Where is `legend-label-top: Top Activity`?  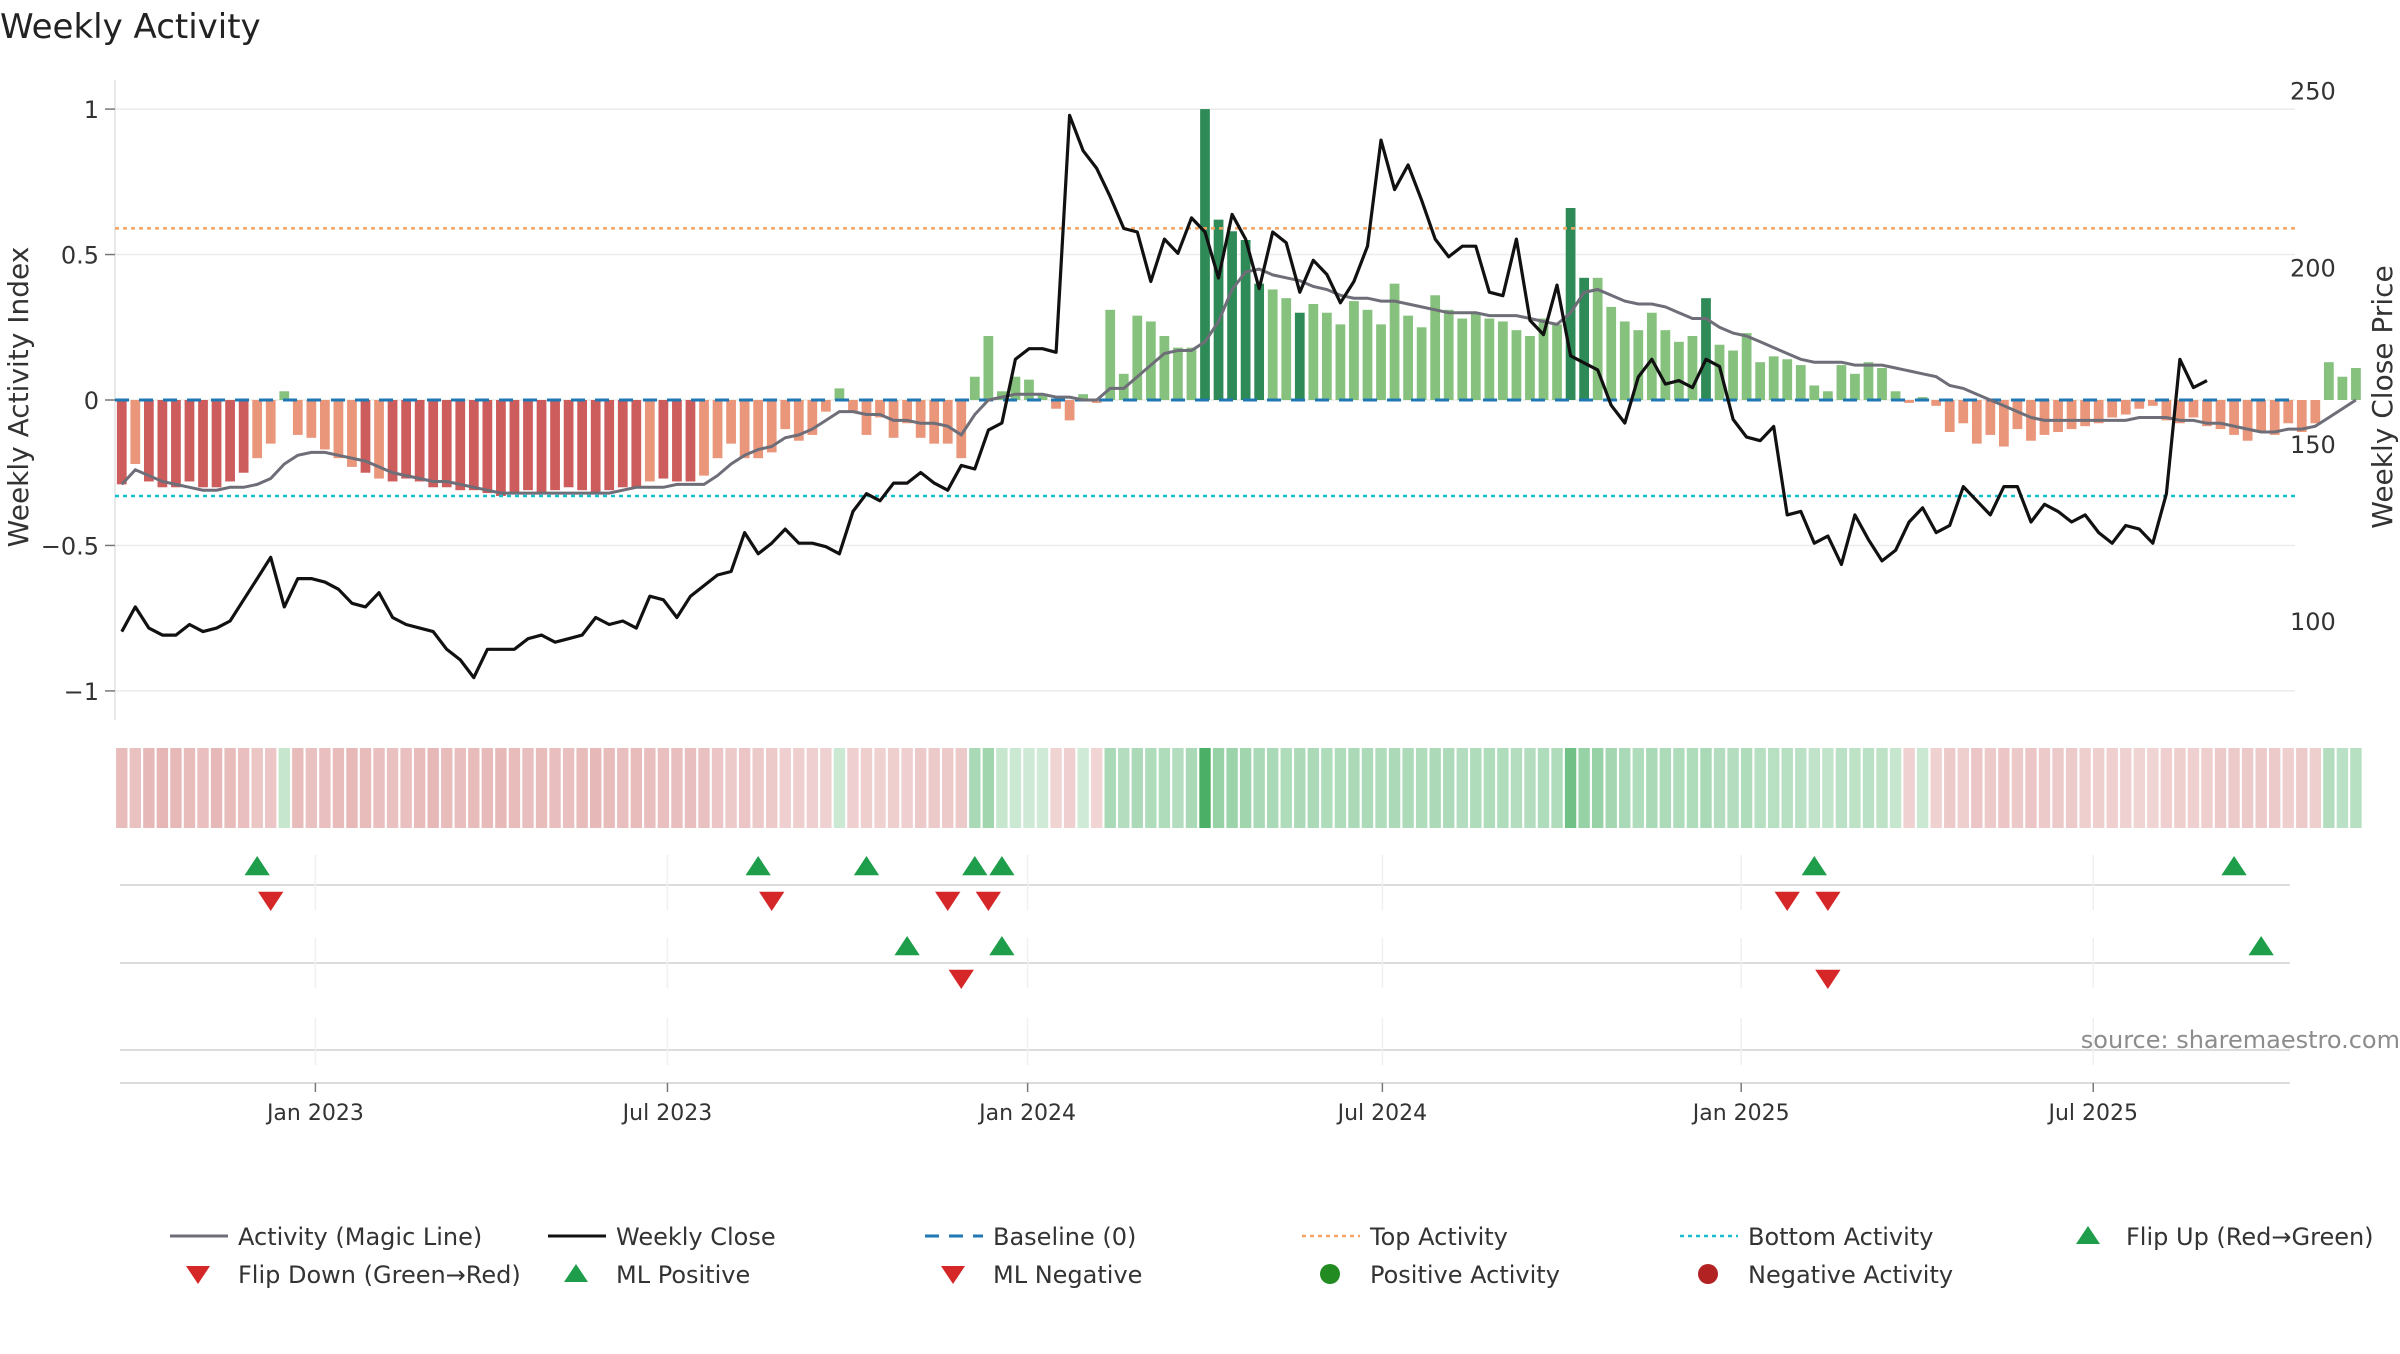 legend-label-top: Top Activity is located at coordinates (1438, 1237).